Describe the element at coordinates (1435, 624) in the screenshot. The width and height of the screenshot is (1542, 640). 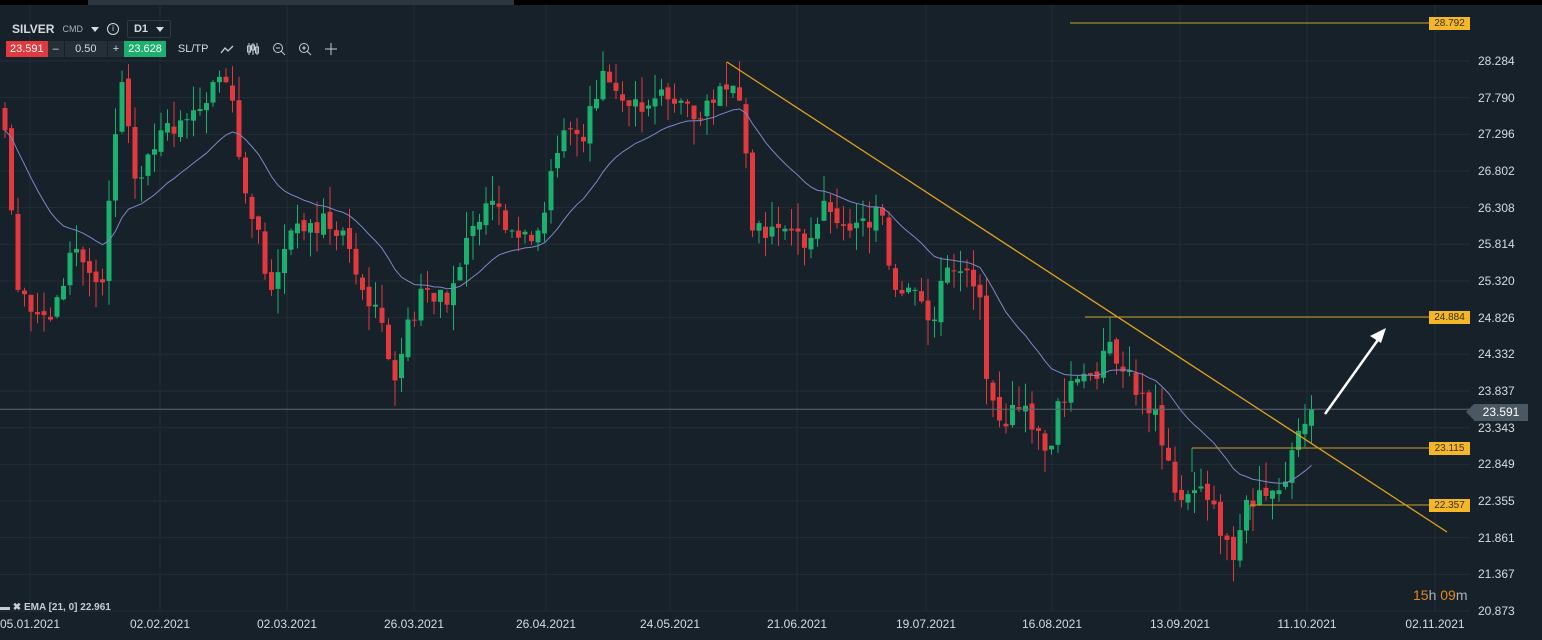
I see `date-tick-label: 02.11.2021` at that location.